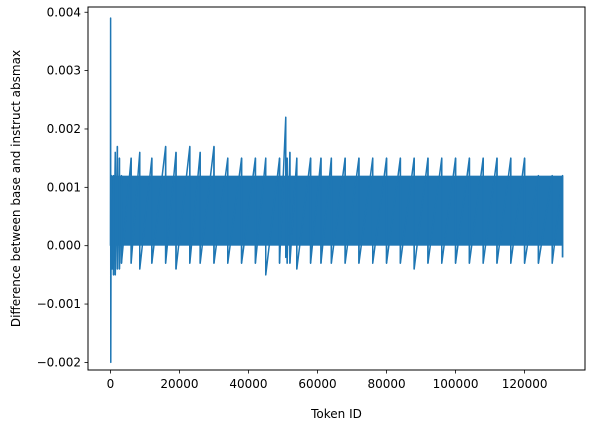 Image resolution: width=596 pixels, height=432 pixels. Describe the element at coordinates (456, 384) in the screenshot. I see `x-tick-label: 100000` at that location.